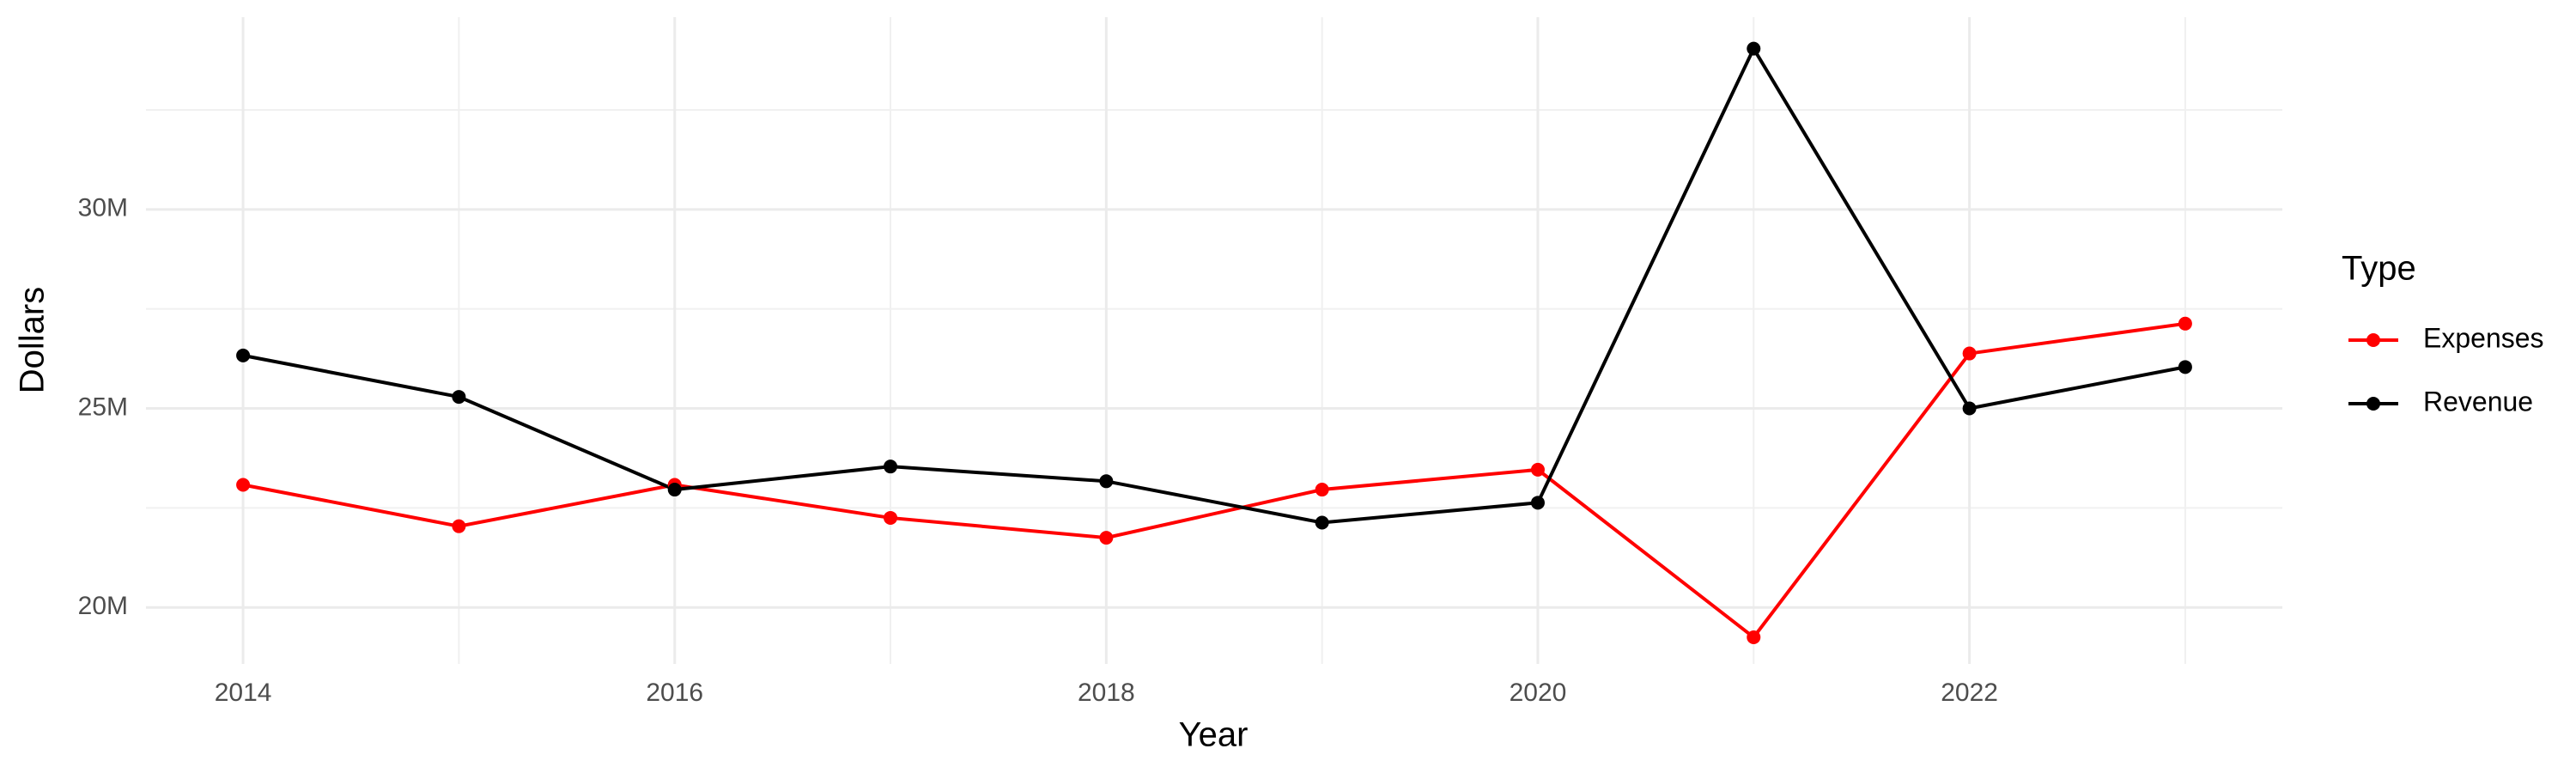 The height and width of the screenshot is (773, 2576). Describe the element at coordinates (1107, 693) in the screenshot. I see `x-tick-label: 2018` at that location.